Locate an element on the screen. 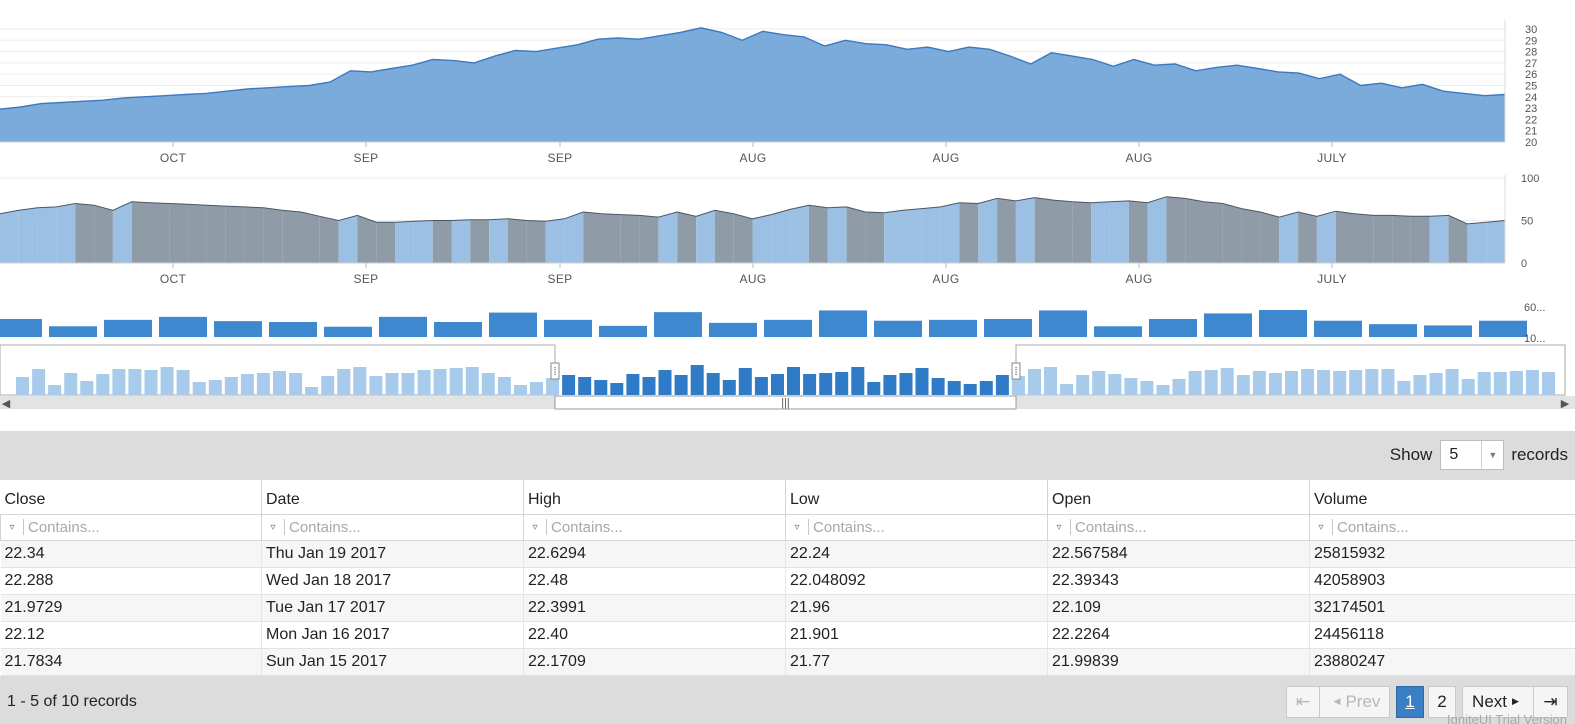  indicator-line is located at coordinates (753, 210).